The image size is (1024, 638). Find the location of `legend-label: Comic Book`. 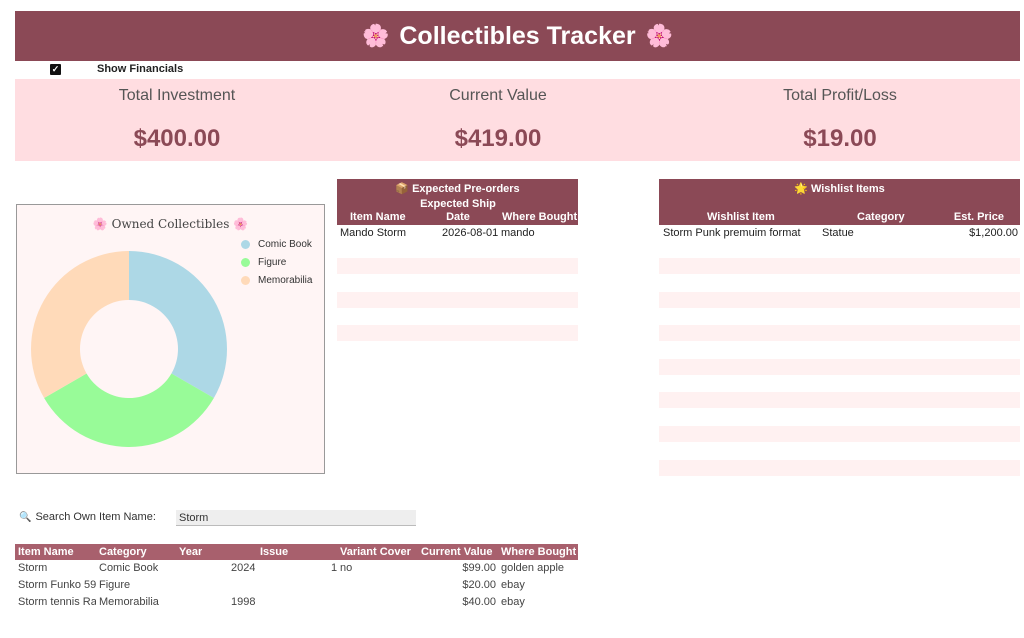

legend-label: Comic Book is located at coordinates (285, 244).